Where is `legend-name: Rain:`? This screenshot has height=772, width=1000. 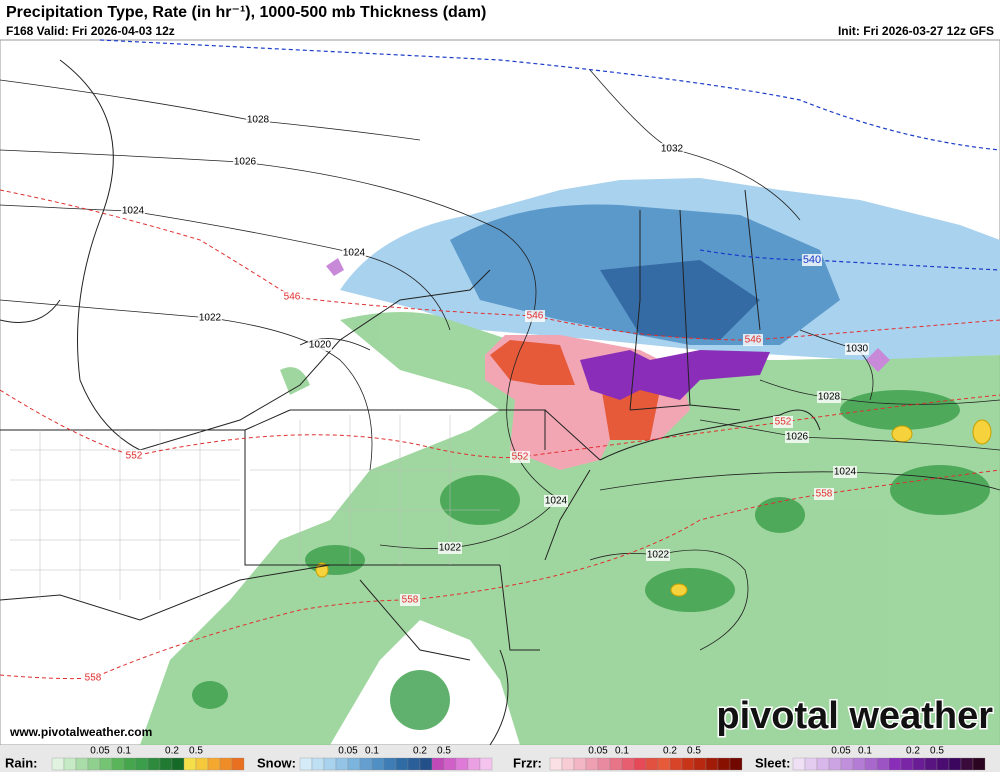
legend-name: Rain: is located at coordinates (21, 762).